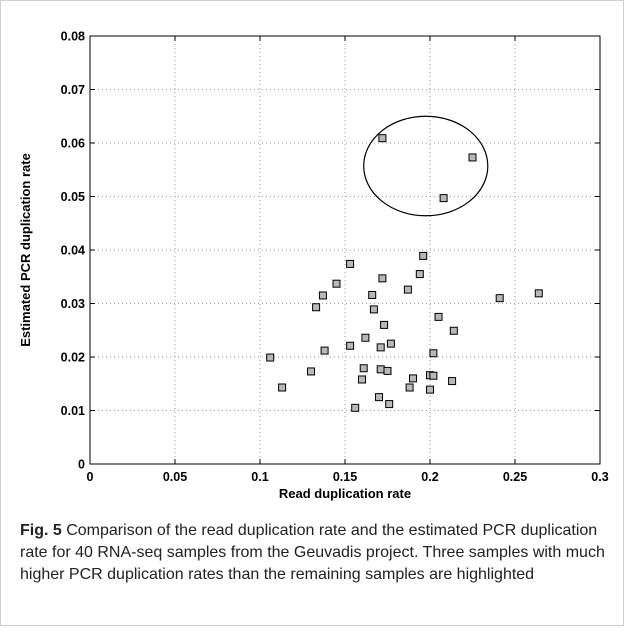 The height and width of the screenshot is (628, 626). Describe the element at coordinates (73, 37) in the screenshot. I see `y-tick-label: 0.08` at that location.